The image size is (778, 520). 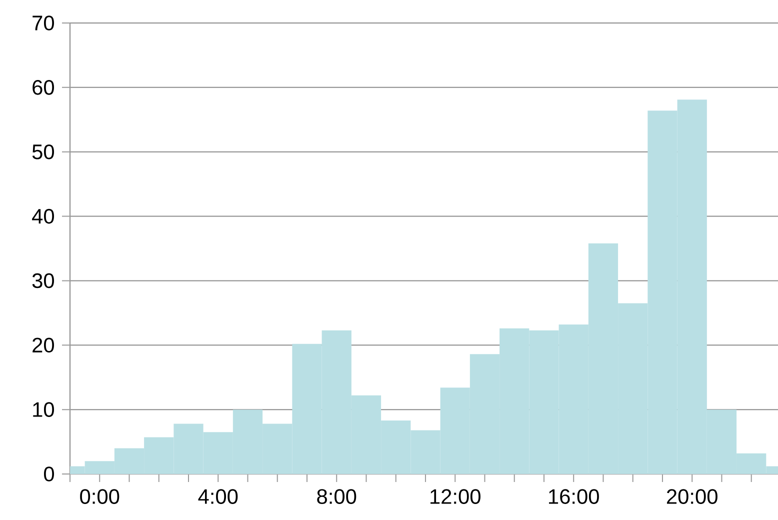 I want to click on y-tick-label: 40, so click(x=43, y=216).